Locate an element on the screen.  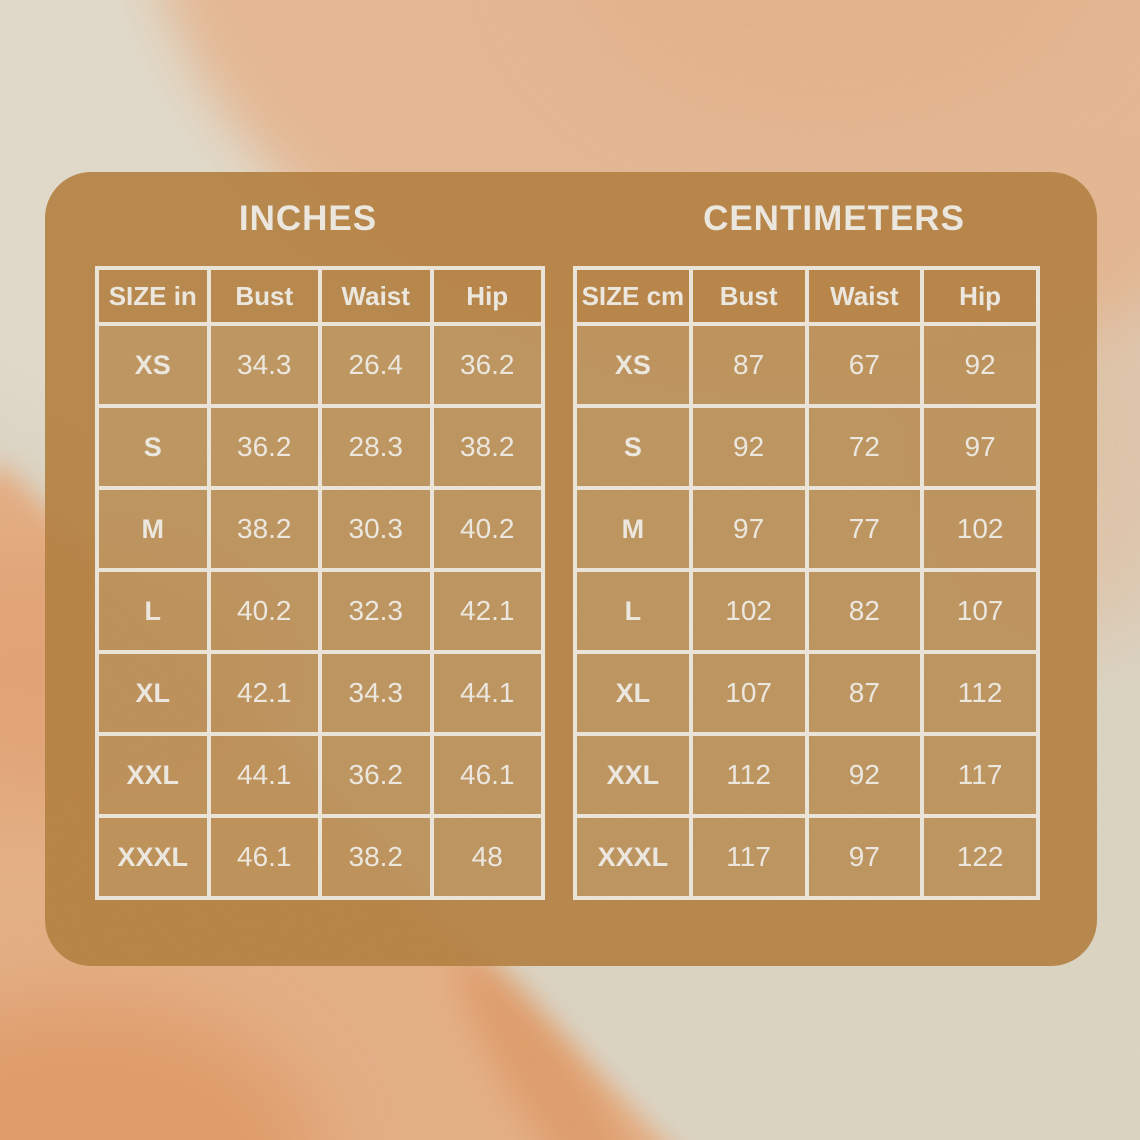
table-row: XXXL 117 97 122 is located at coordinates (806, 857).